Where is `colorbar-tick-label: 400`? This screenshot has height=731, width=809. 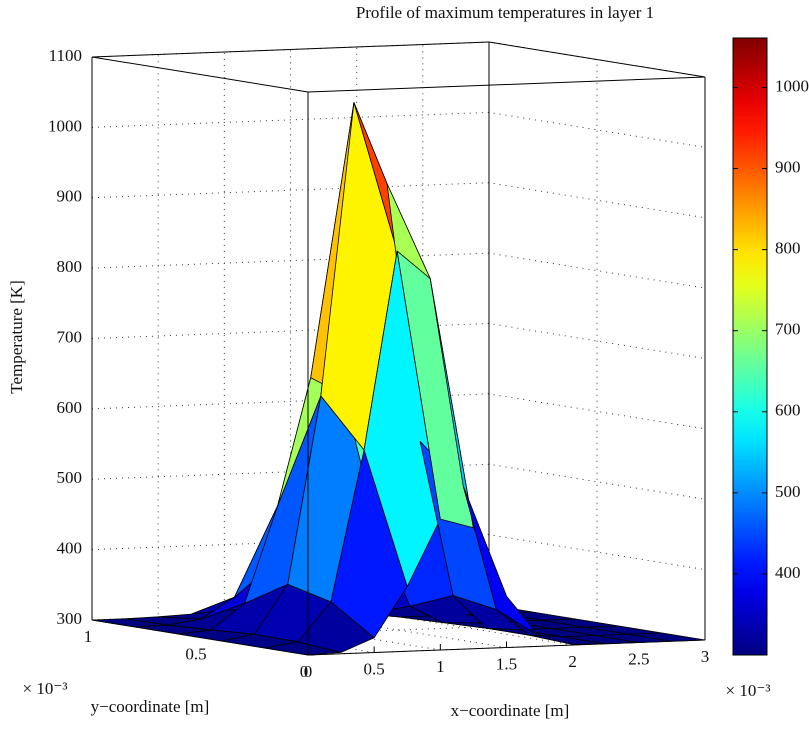 colorbar-tick-label: 400 is located at coordinates (788, 572).